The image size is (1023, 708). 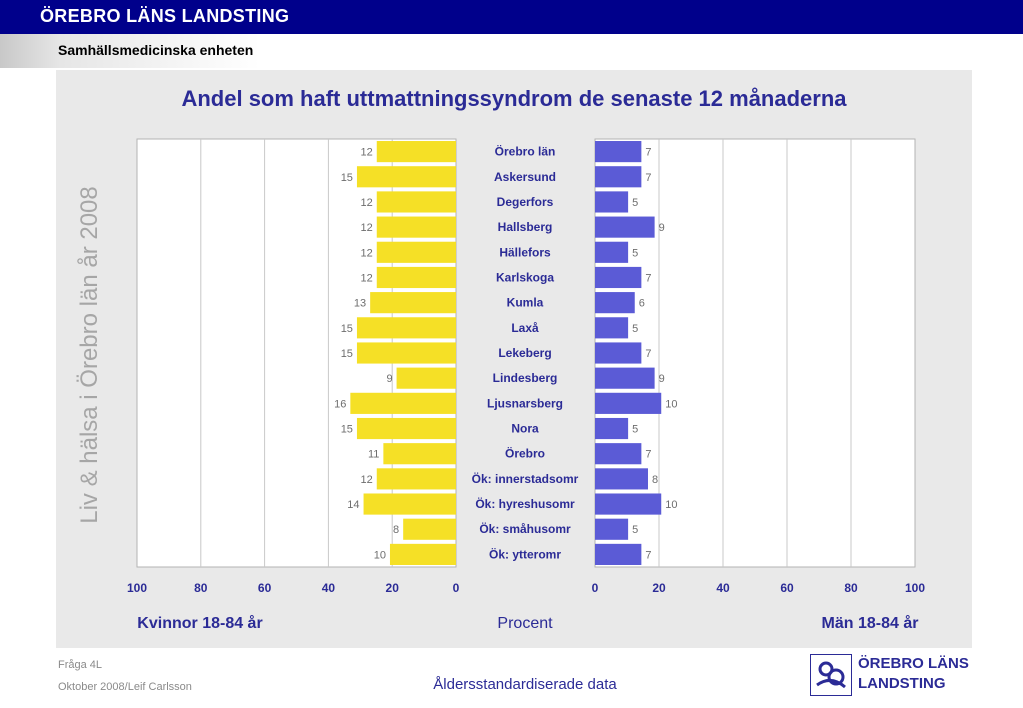 What do you see at coordinates (525, 623) in the screenshot?
I see `x-axis-label: Procent` at bounding box center [525, 623].